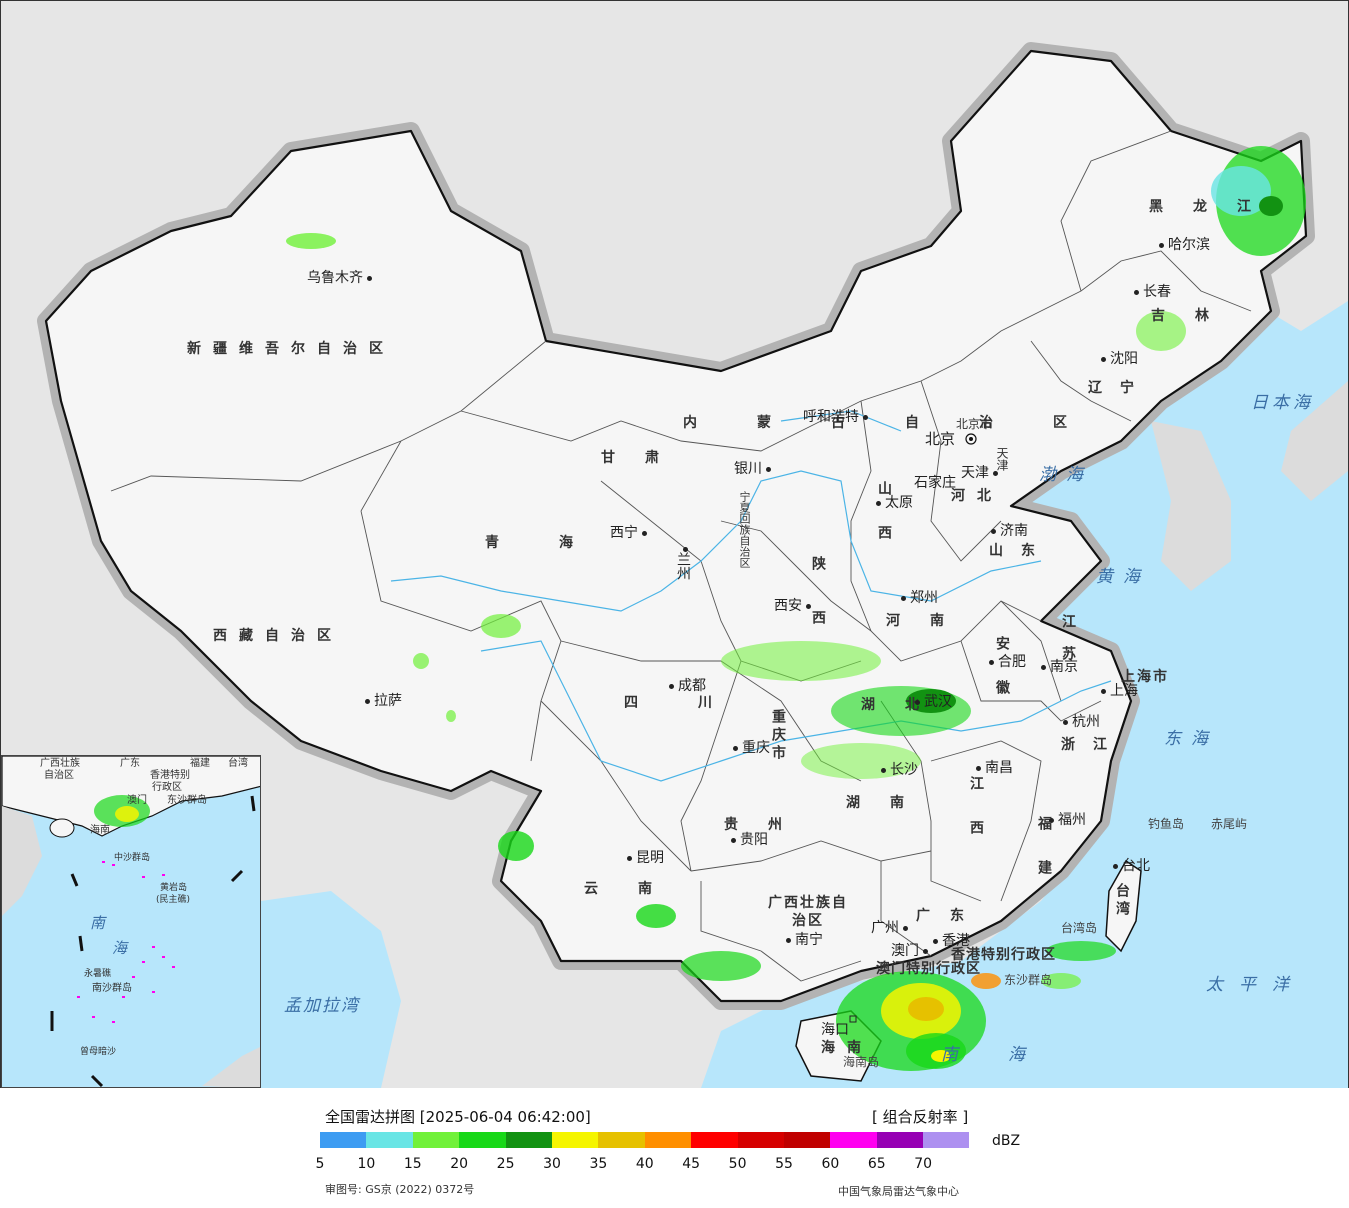  What do you see at coordinates (751, 748) in the screenshot?
I see `city-chongqing: 重庆` at bounding box center [751, 748].